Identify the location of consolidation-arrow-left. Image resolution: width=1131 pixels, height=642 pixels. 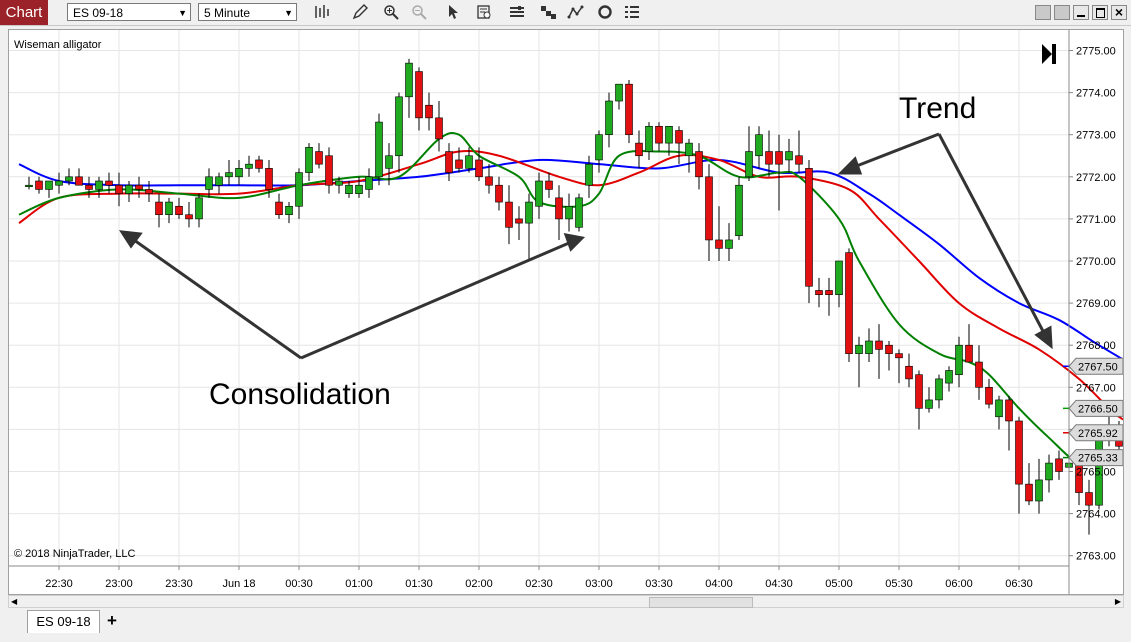
(217, 299).